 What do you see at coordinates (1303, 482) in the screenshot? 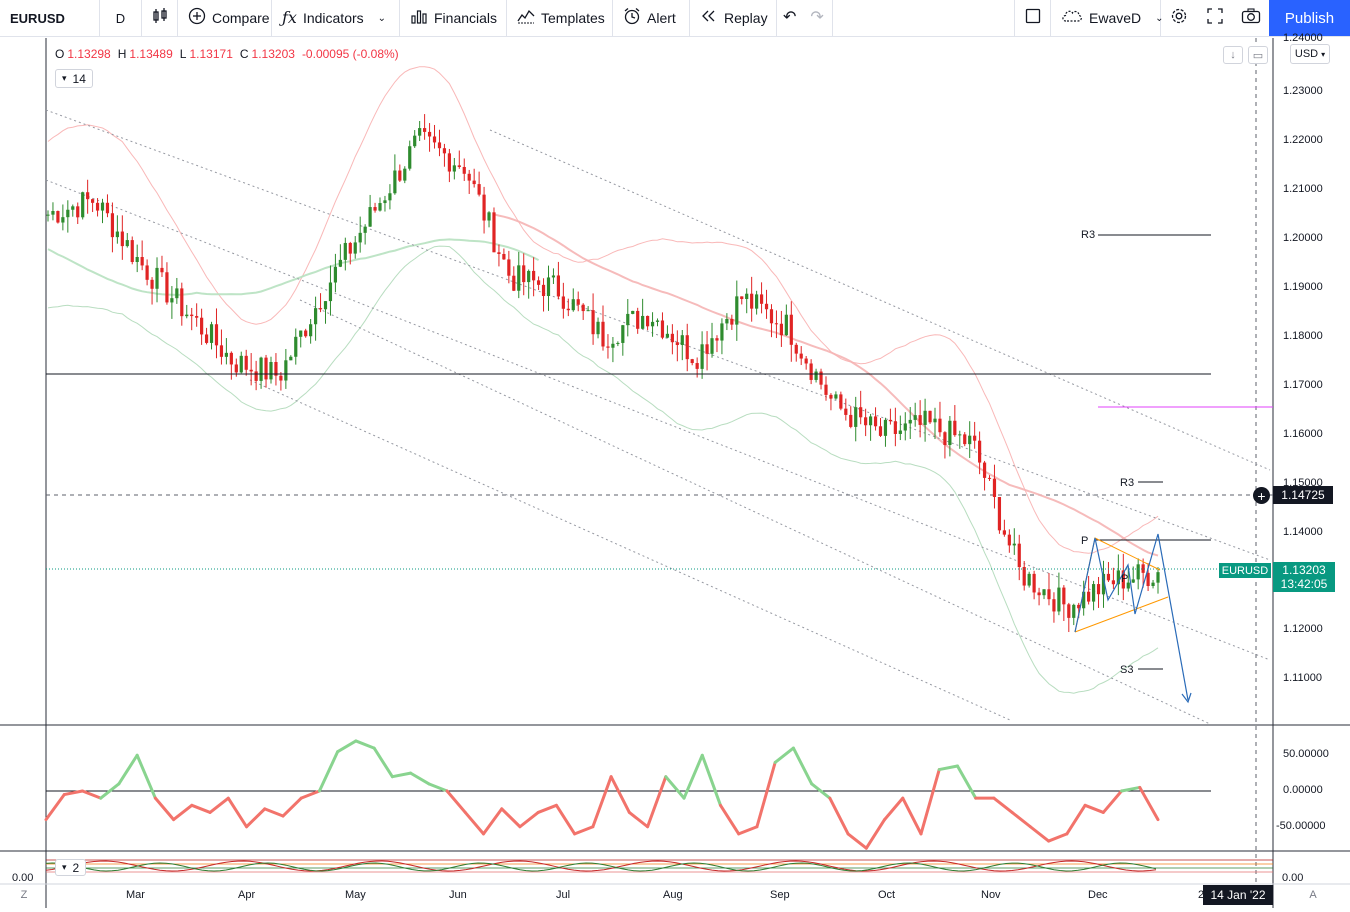
I see `price-tick: 1.15000` at bounding box center [1303, 482].